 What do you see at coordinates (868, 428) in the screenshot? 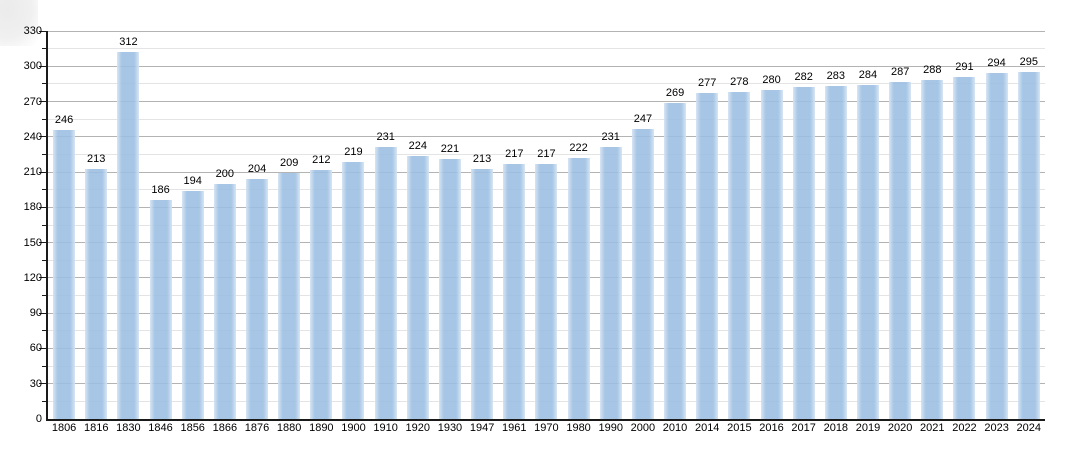
I see `x-axis-label: 2019` at bounding box center [868, 428].